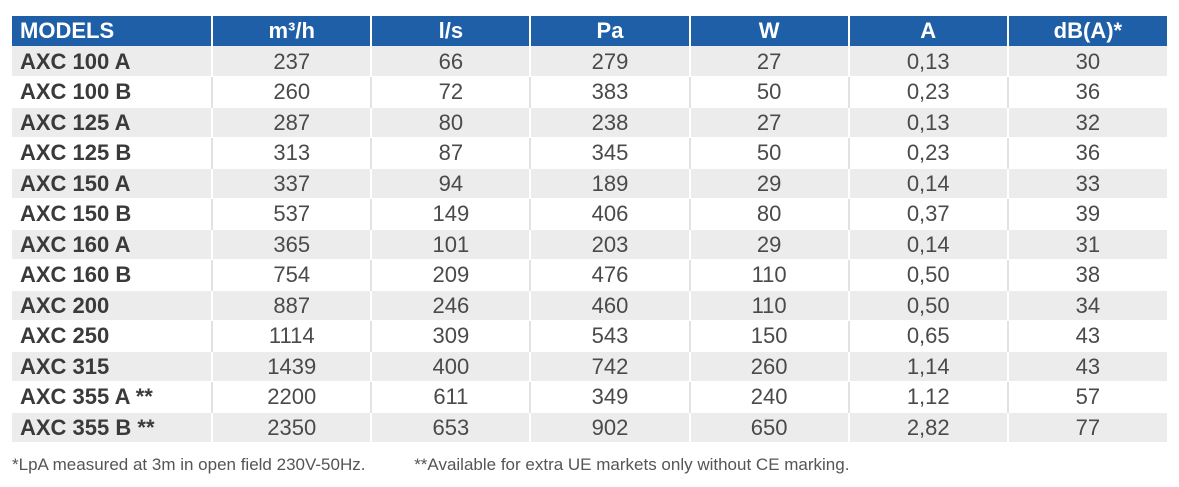 The width and height of the screenshot is (1179, 487). I want to click on cell-noise-dba: 57, so click(1087, 397).